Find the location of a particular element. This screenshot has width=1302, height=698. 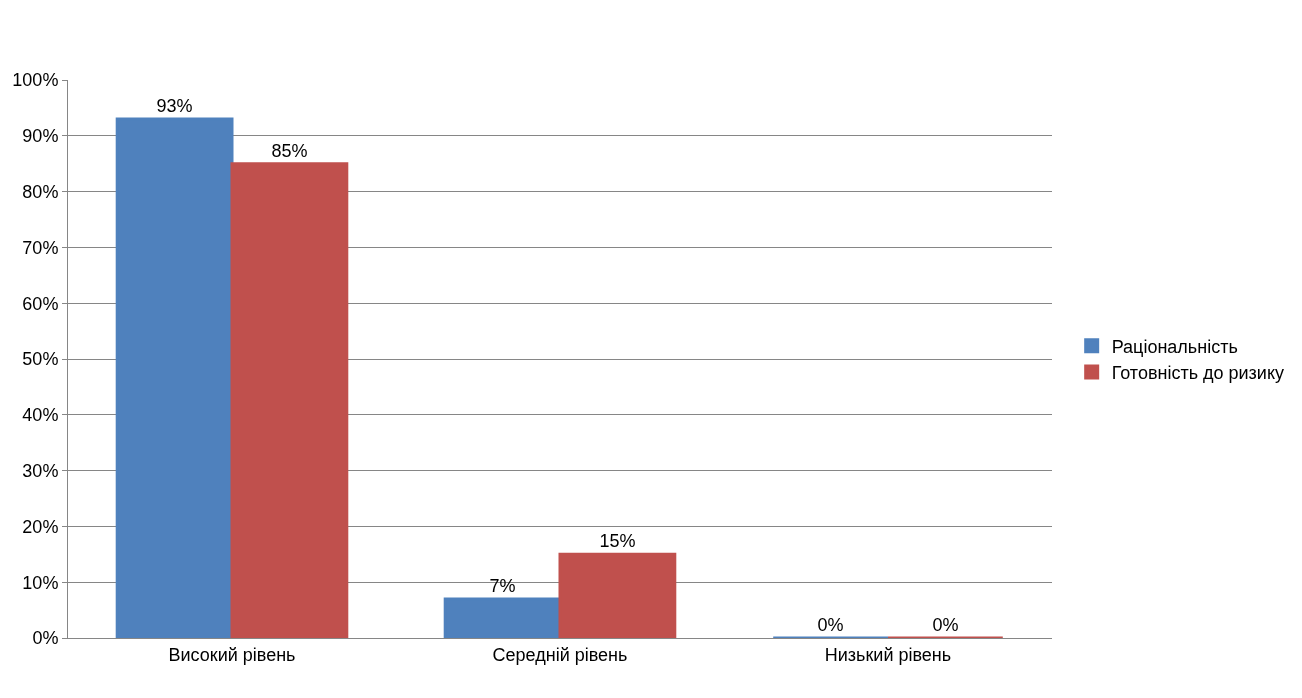

y-tick-label: 10% is located at coordinates (40, 582).